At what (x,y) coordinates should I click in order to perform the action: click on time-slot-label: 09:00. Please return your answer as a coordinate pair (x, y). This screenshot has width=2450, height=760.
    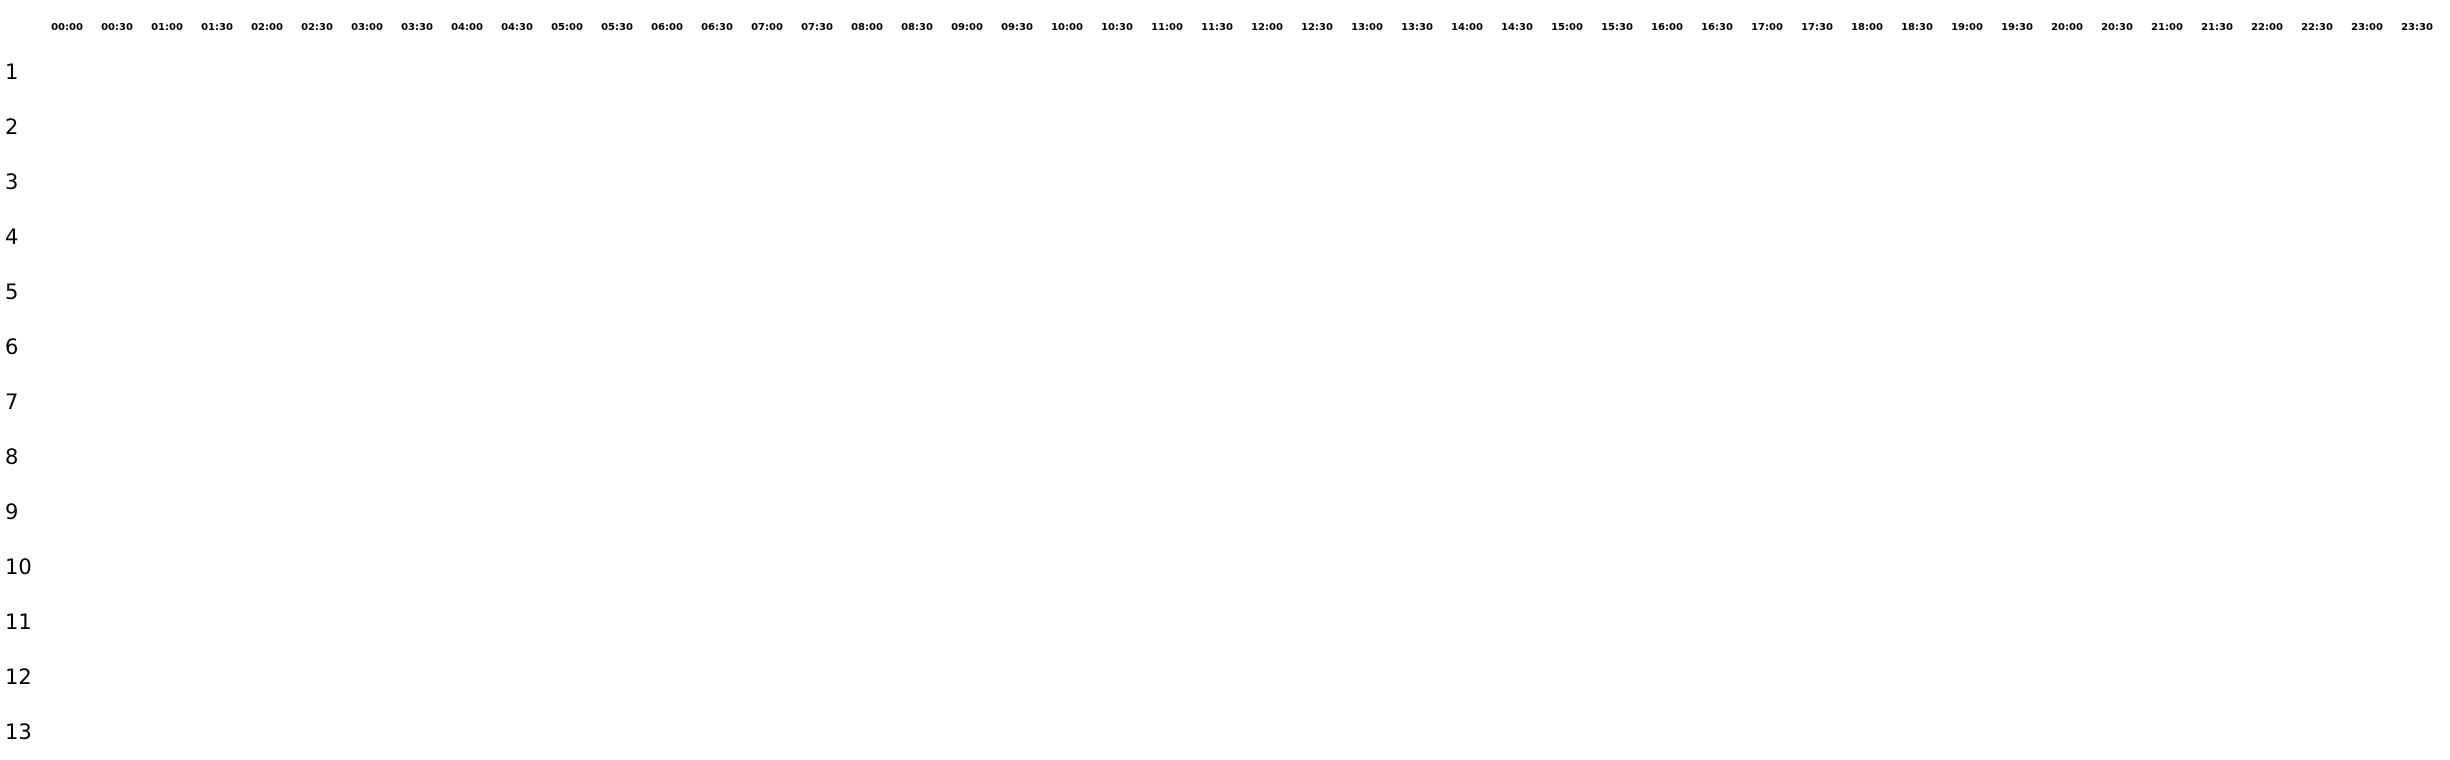
    Looking at the image, I should click on (967, 27).